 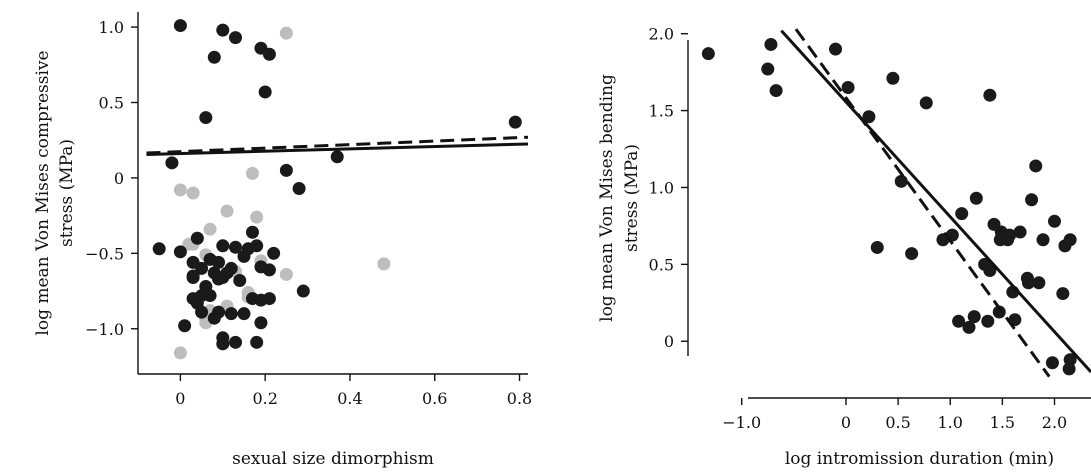 What do you see at coordinates (519, 398) in the screenshot?
I see `x-tick-label: 0.8` at bounding box center [519, 398].